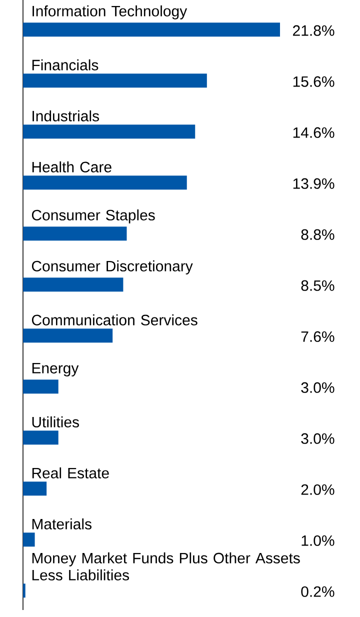  Describe the element at coordinates (313, 132) in the screenshot. I see `data-label: 14.6%` at that location.